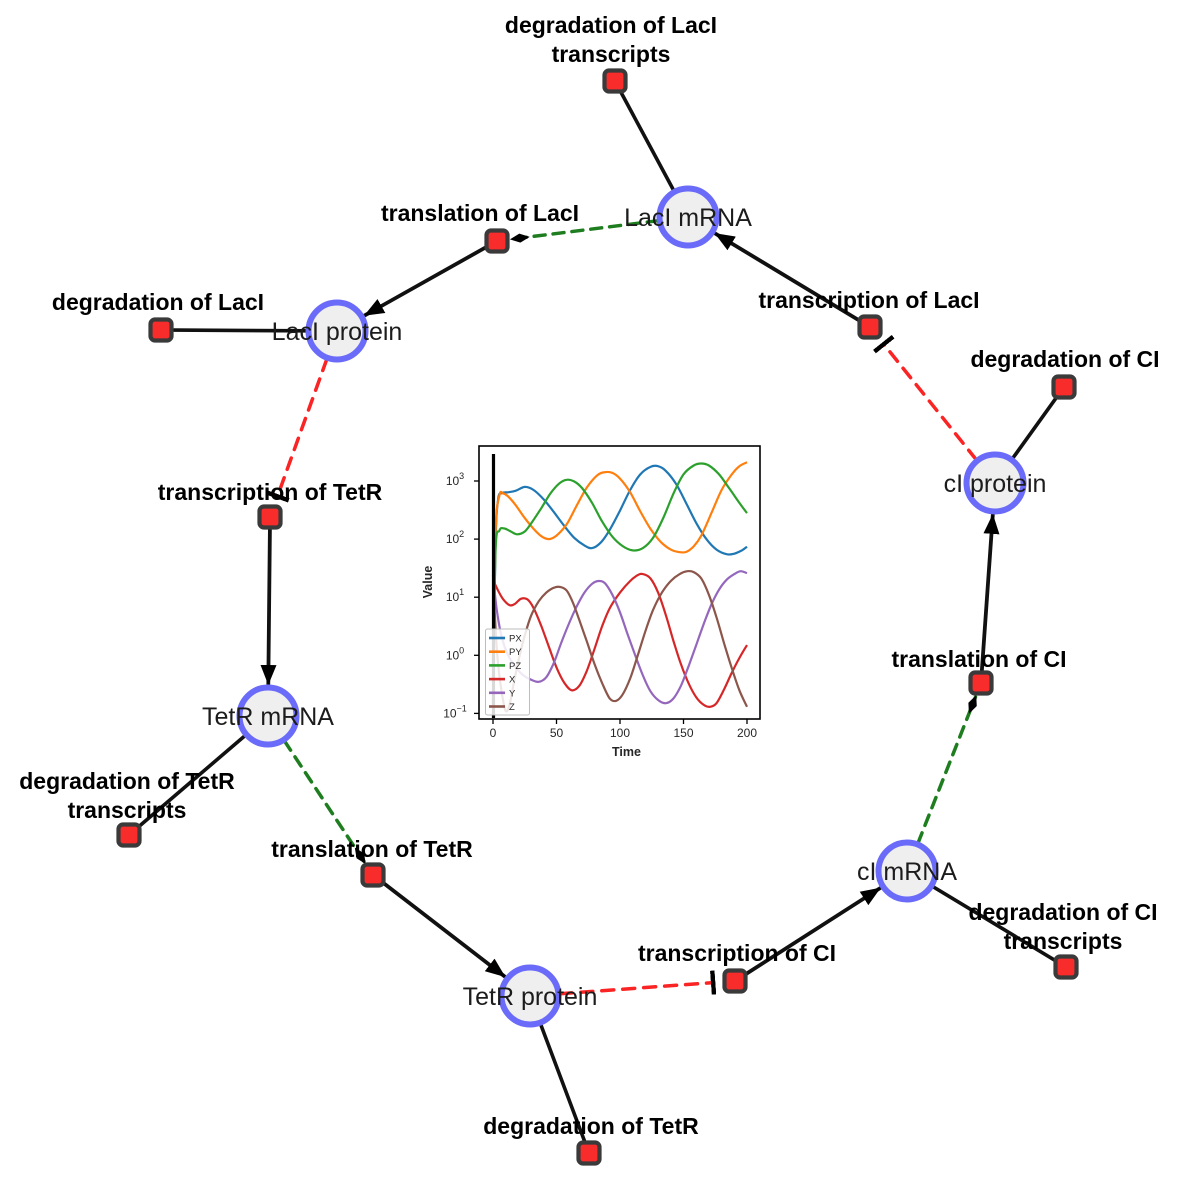 This screenshot has width=1189, height=1200. I want to click on x-tick-label: 0, so click(493, 733).